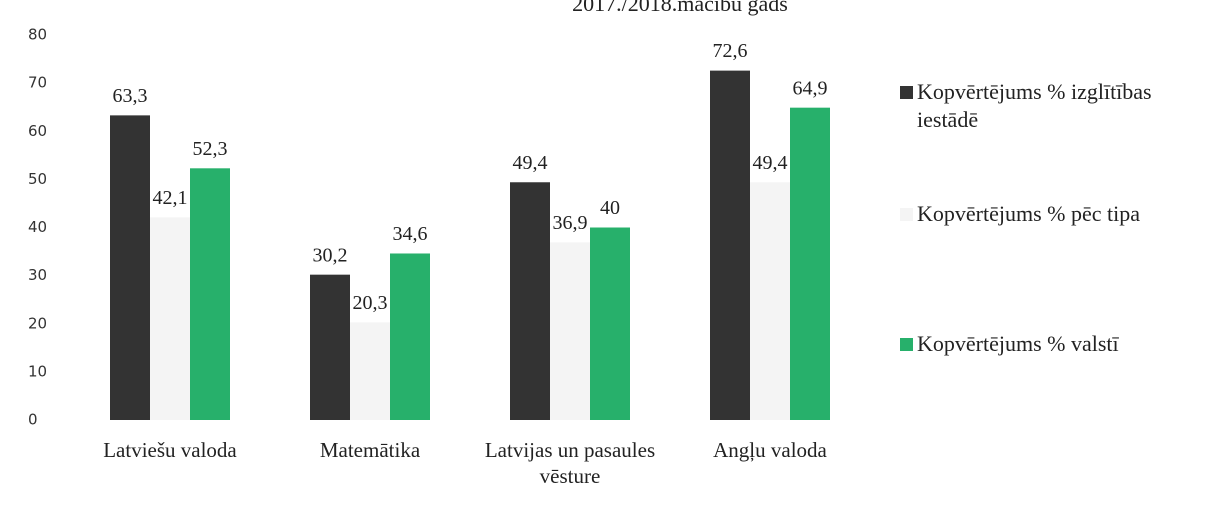 Image resolution: width=1218 pixels, height=527 pixels. Describe the element at coordinates (810, 88) in the screenshot. I see `data-label: 64,9` at that location.